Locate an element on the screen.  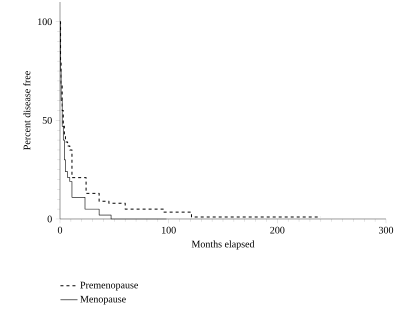
y-axis-title: Percent disease free is located at coordinates (26, 110).